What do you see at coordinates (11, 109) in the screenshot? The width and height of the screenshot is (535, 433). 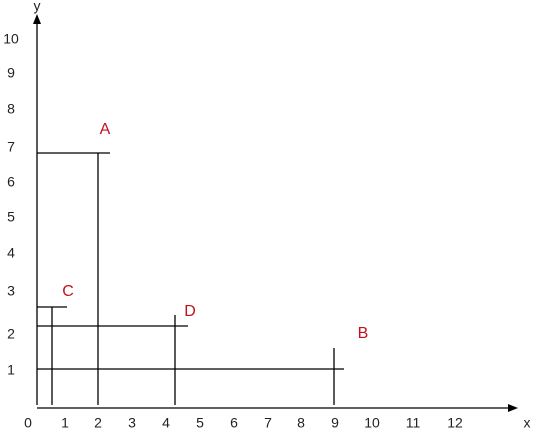 I see `y-tick-label: 8` at bounding box center [11, 109].